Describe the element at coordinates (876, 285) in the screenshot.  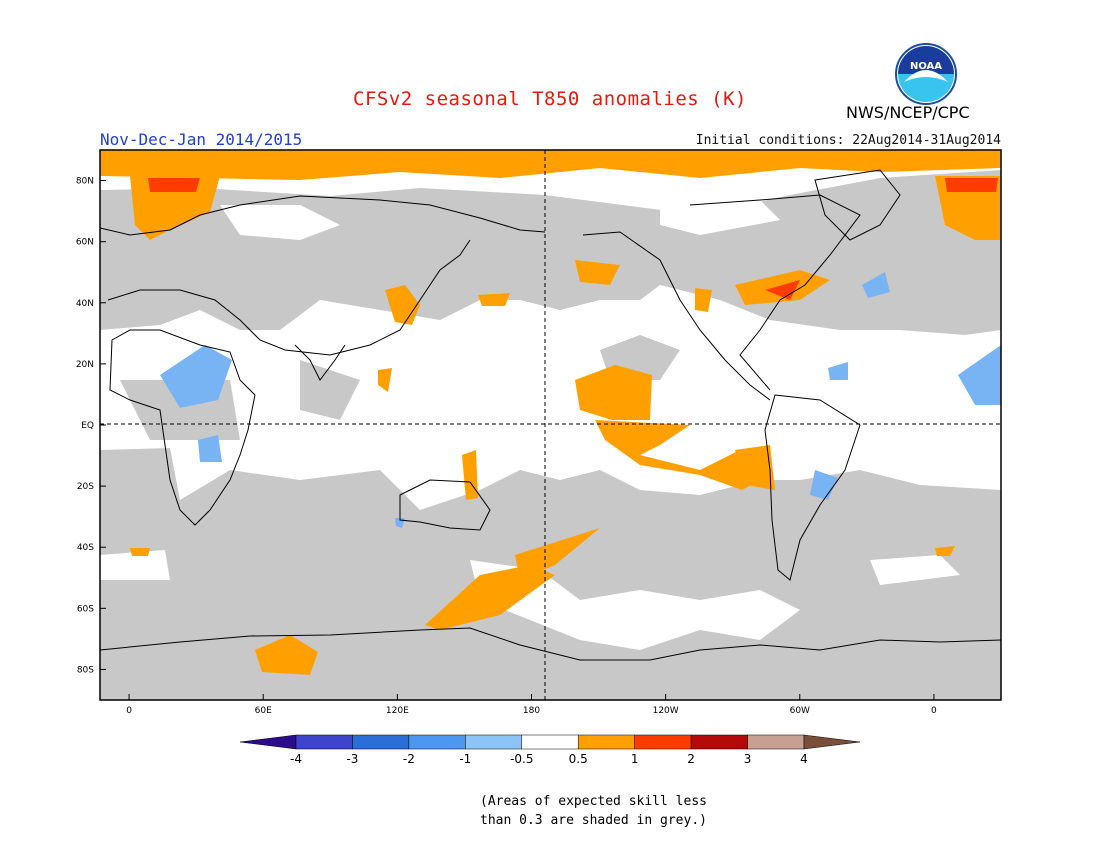
I see `blue-north-atlantic` at that location.